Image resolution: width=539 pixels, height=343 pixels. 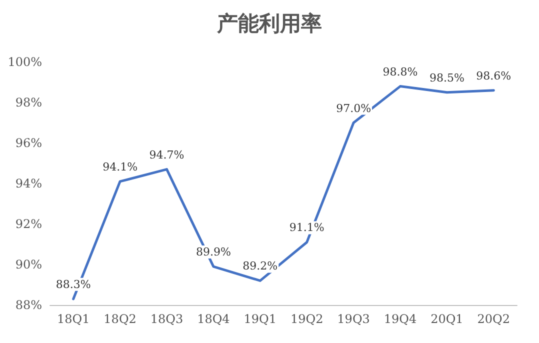 What do you see at coordinates (446, 77) in the screenshot?
I see `data-label: 98.5%` at bounding box center [446, 77].